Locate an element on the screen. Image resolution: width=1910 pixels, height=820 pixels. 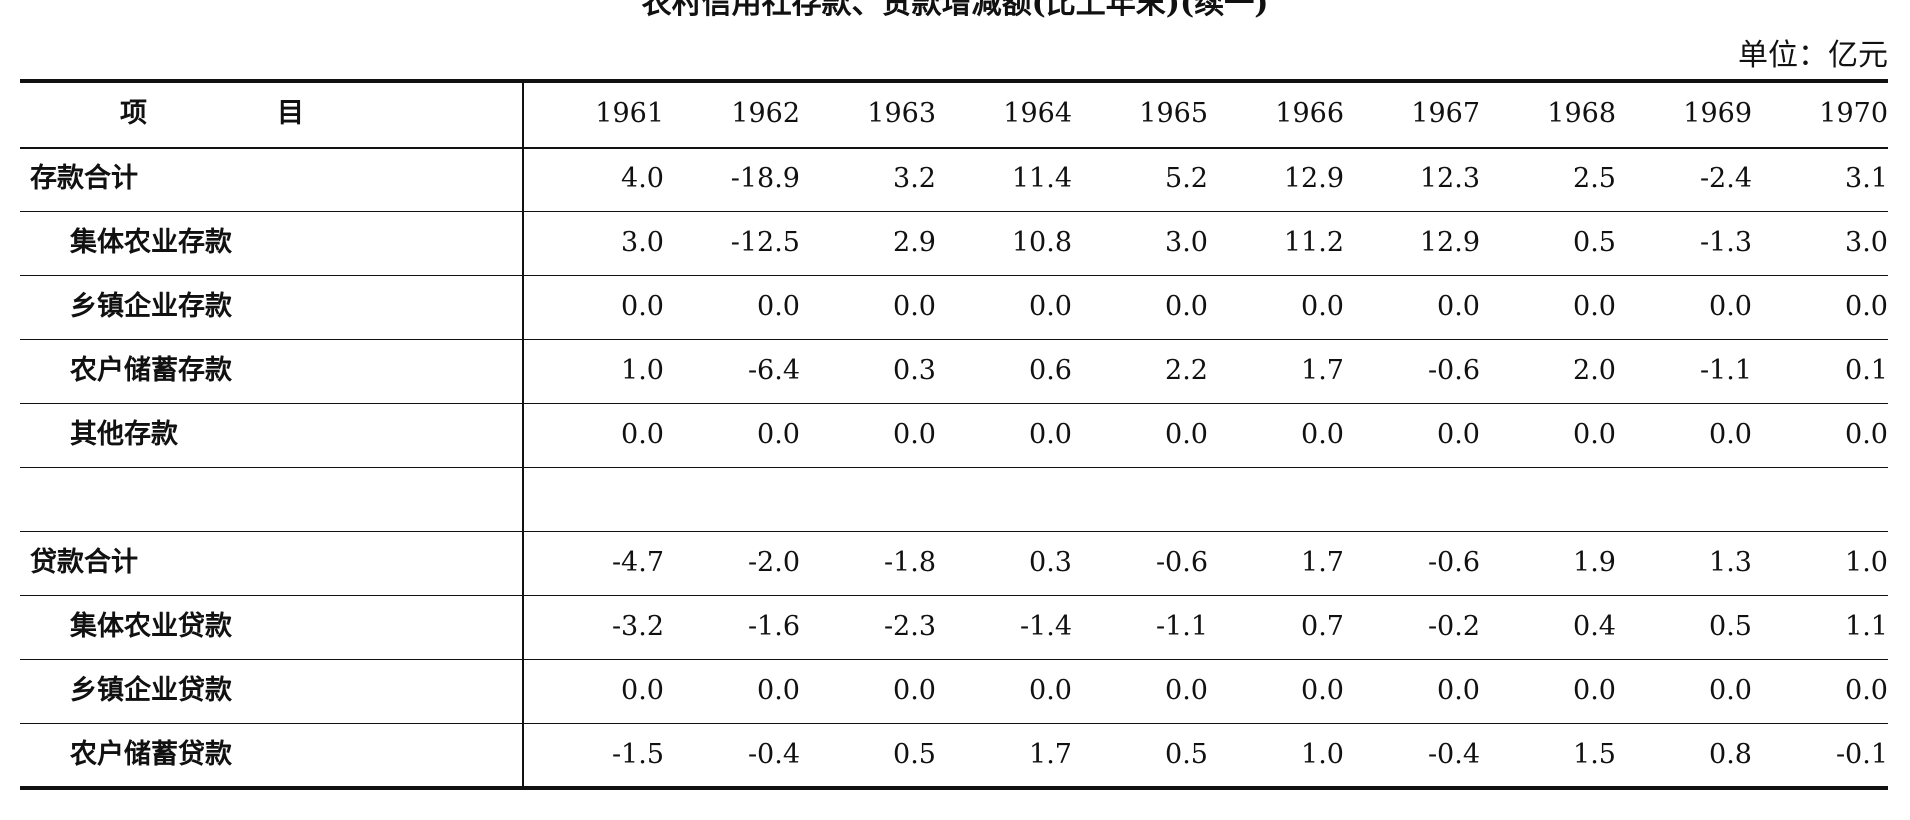
row-label: 存款合计 is located at coordinates (84, 178).